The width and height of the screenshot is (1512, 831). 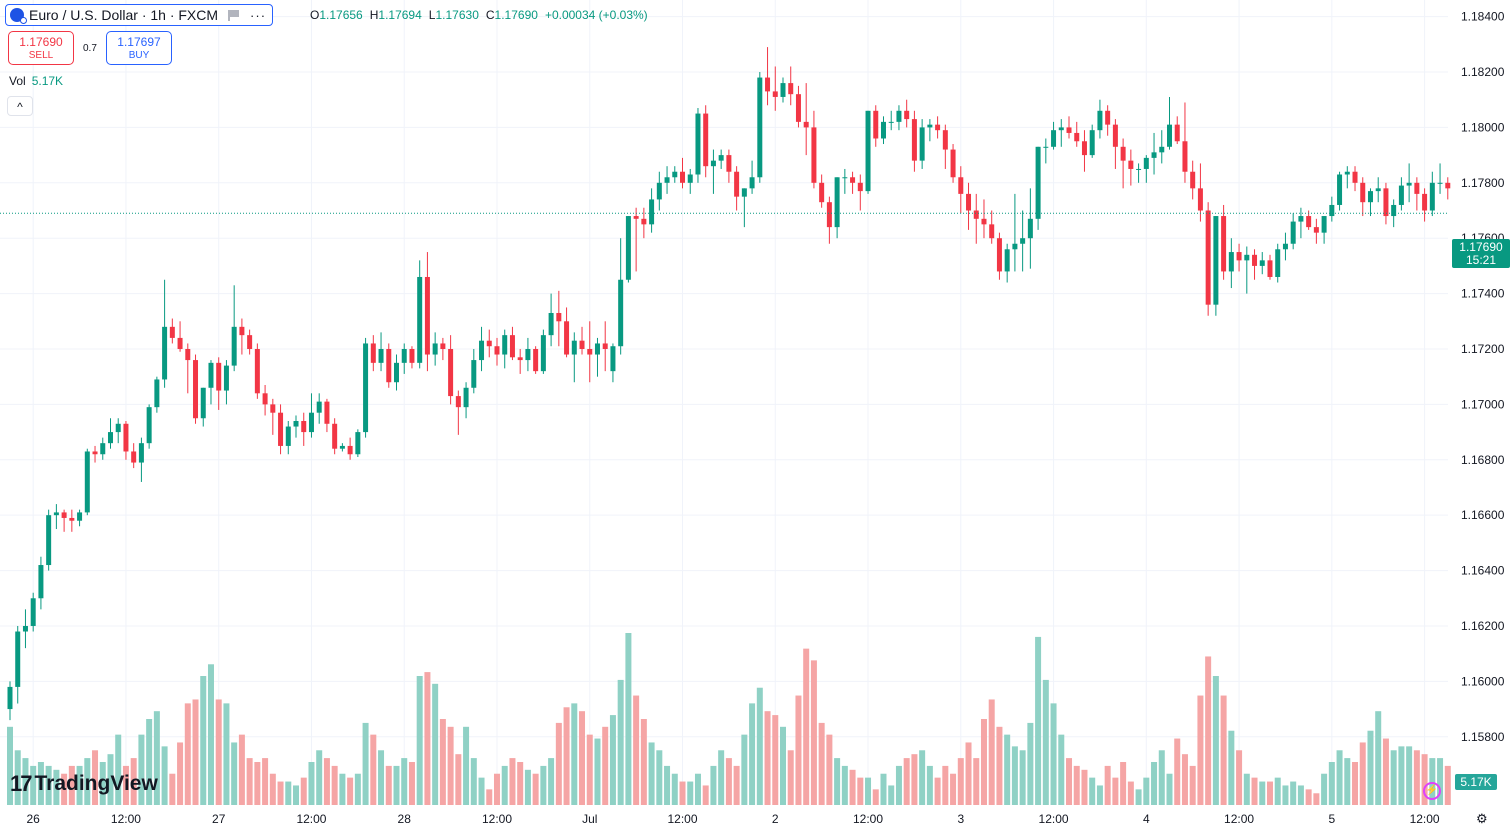 What do you see at coordinates (490, 15) in the screenshot?
I see `close-label: C` at bounding box center [490, 15].